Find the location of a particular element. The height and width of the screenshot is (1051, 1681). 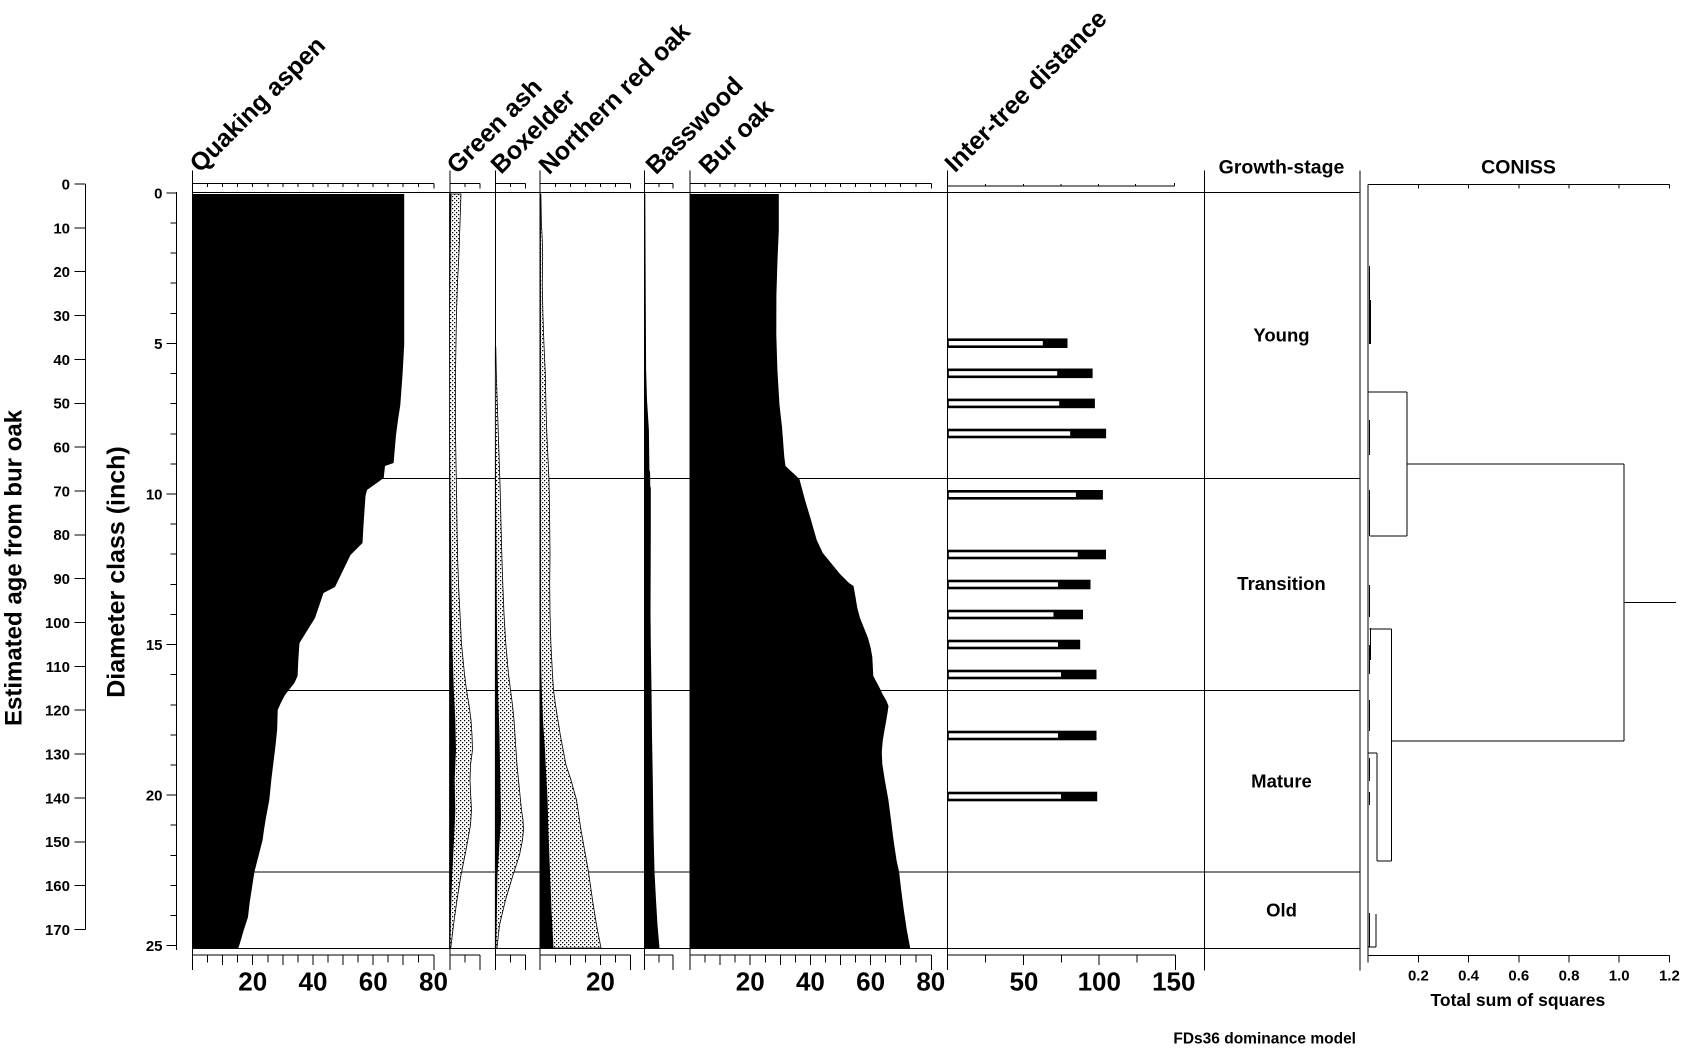

svg-text: Young is located at coordinates (1281, 335).